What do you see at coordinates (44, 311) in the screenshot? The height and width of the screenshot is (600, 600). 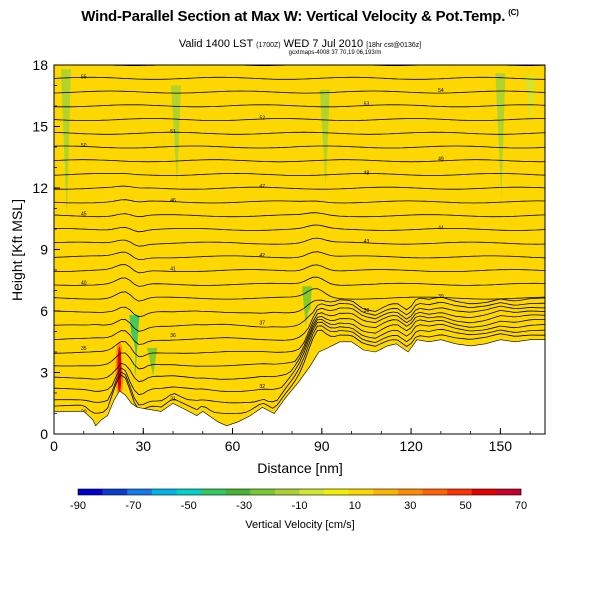 I see `y-tick-label: 6` at bounding box center [44, 311].